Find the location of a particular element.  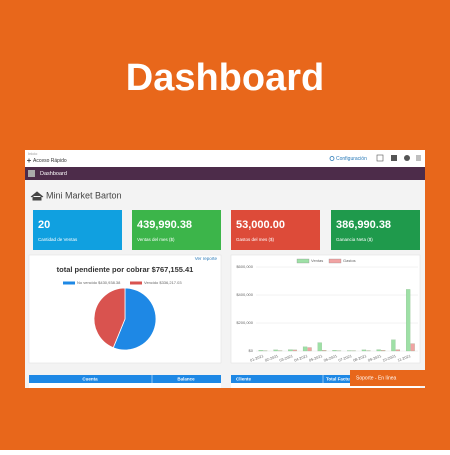

nav-dashboard: Dashboard is located at coordinates (53, 174).